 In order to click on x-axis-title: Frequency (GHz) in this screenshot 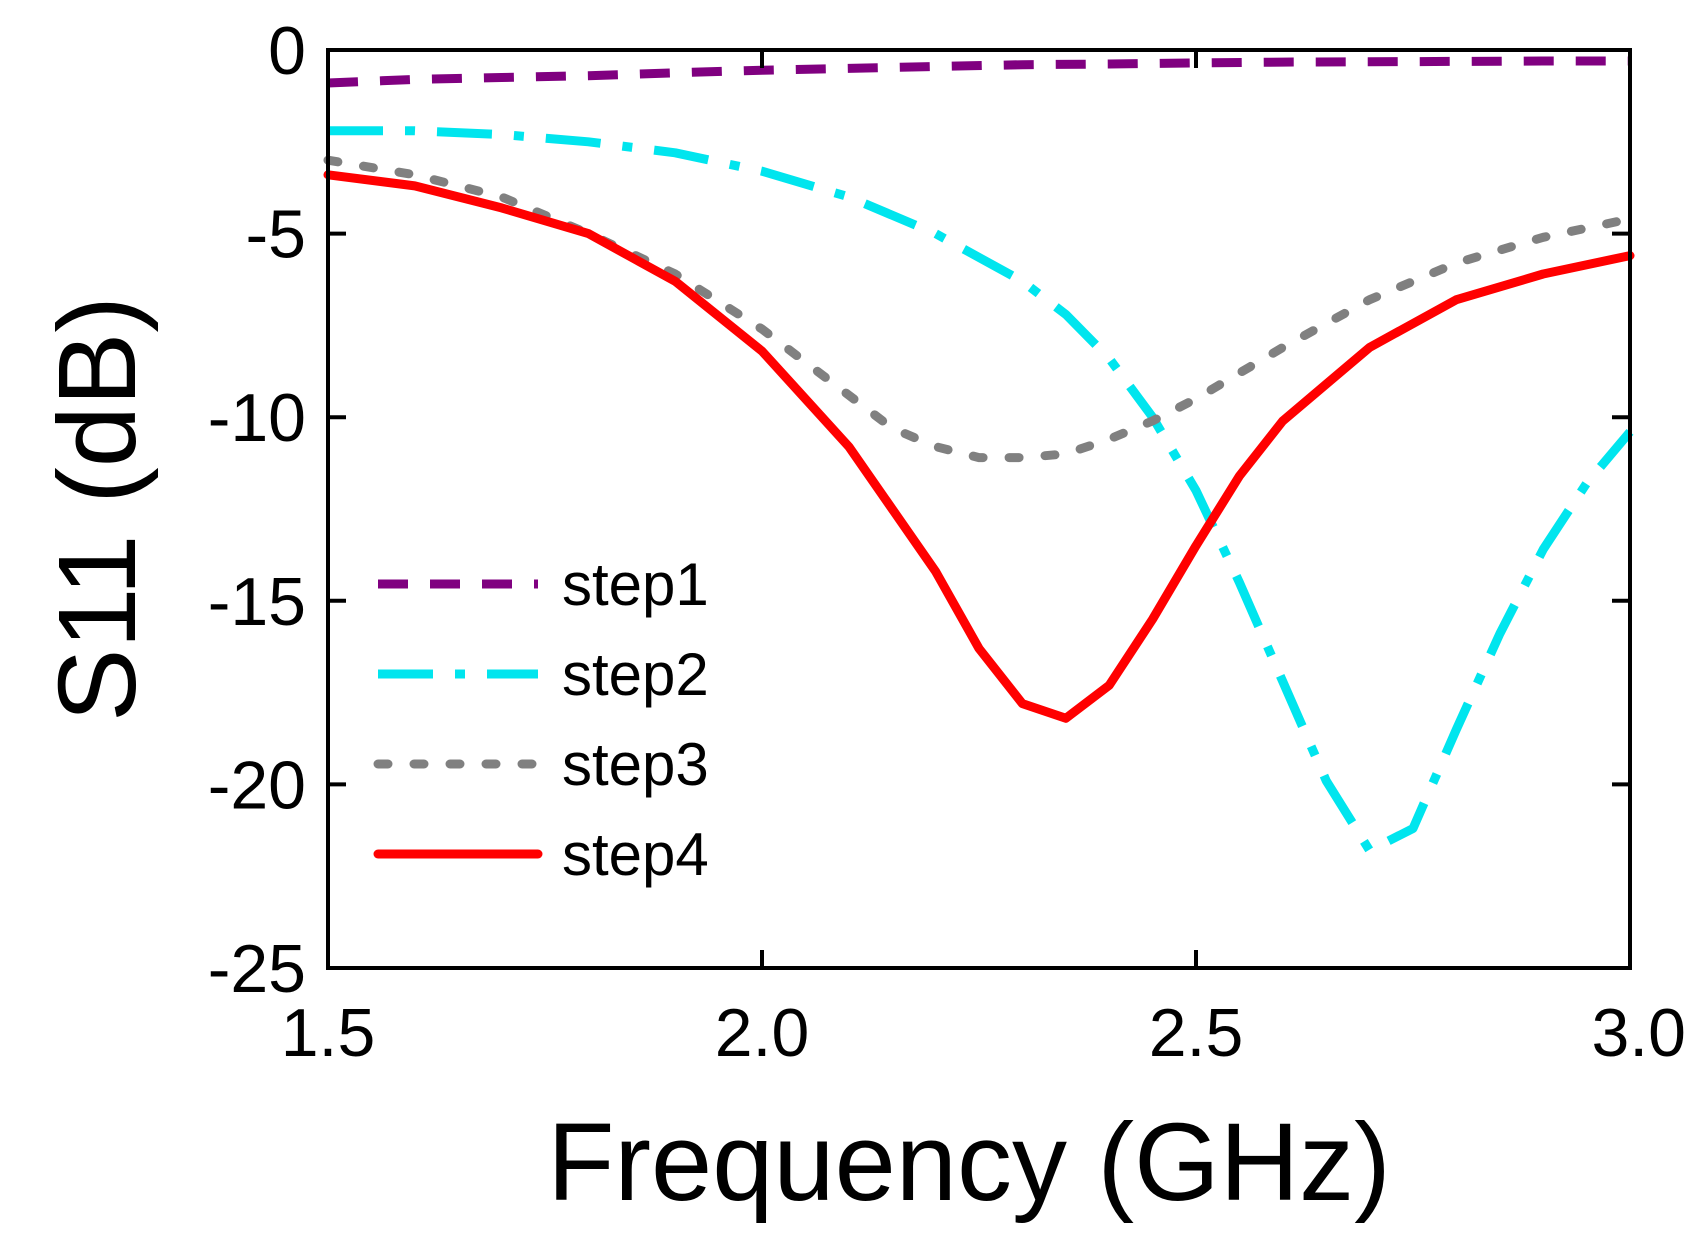, I will do `click(969, 1162)`.